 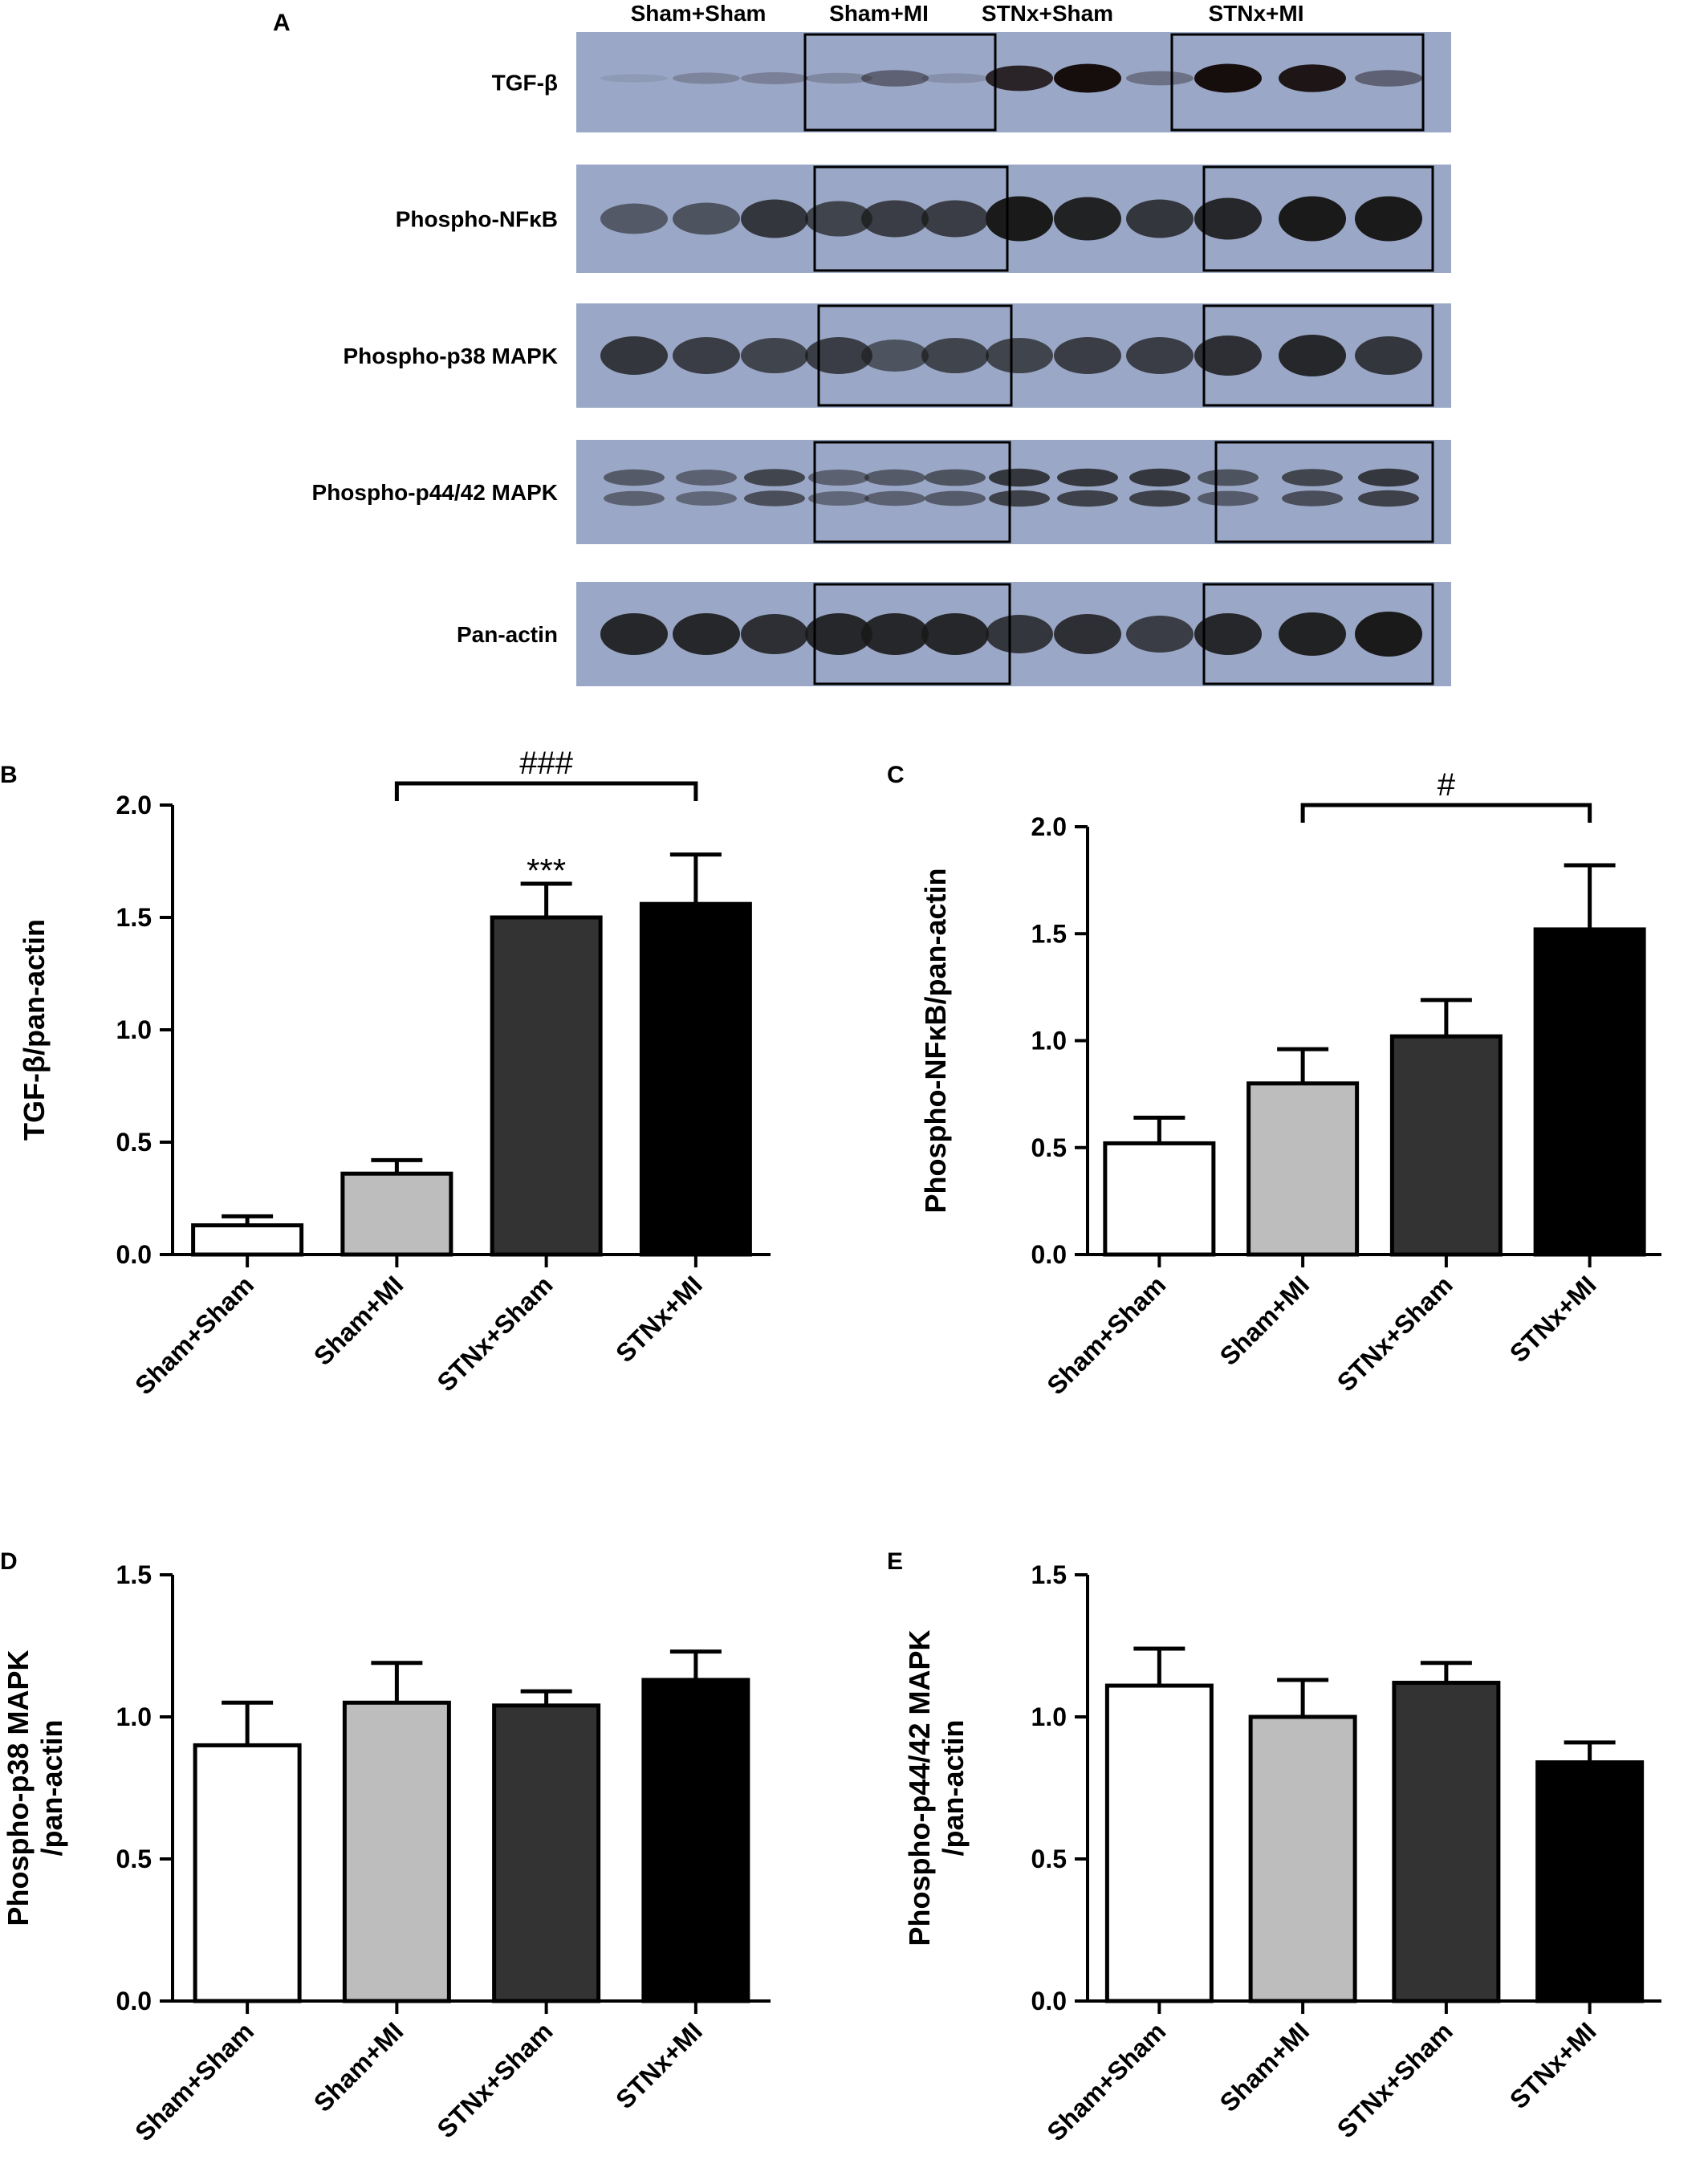 What do you see at coordinates (546, 870) in the screenshot?
I see `significance-marker: ***` at bounding box center [546, 870].